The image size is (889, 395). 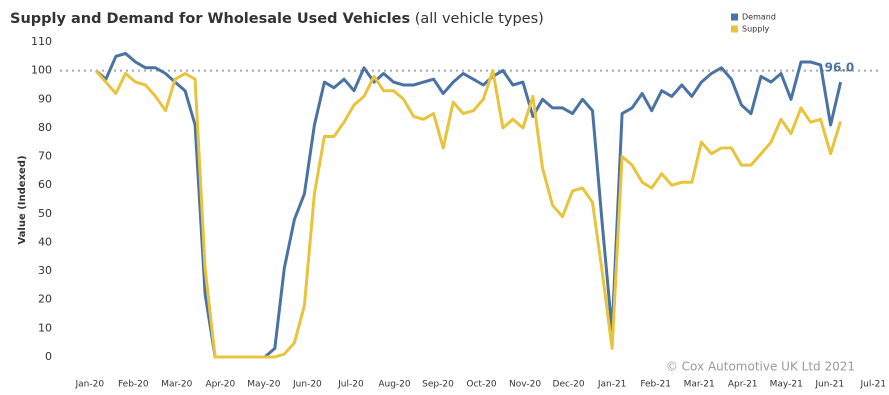 I want to click on y-tick-label: 60, so click(x=45, y=184).